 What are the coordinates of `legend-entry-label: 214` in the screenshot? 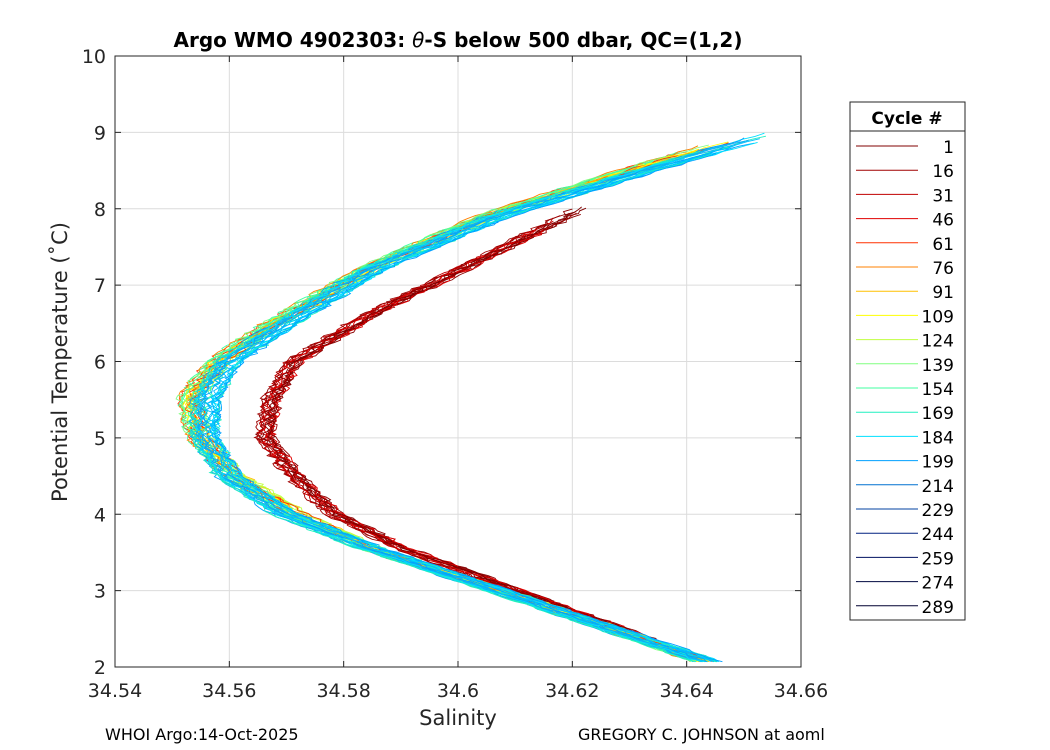 It's located at (938, 487).